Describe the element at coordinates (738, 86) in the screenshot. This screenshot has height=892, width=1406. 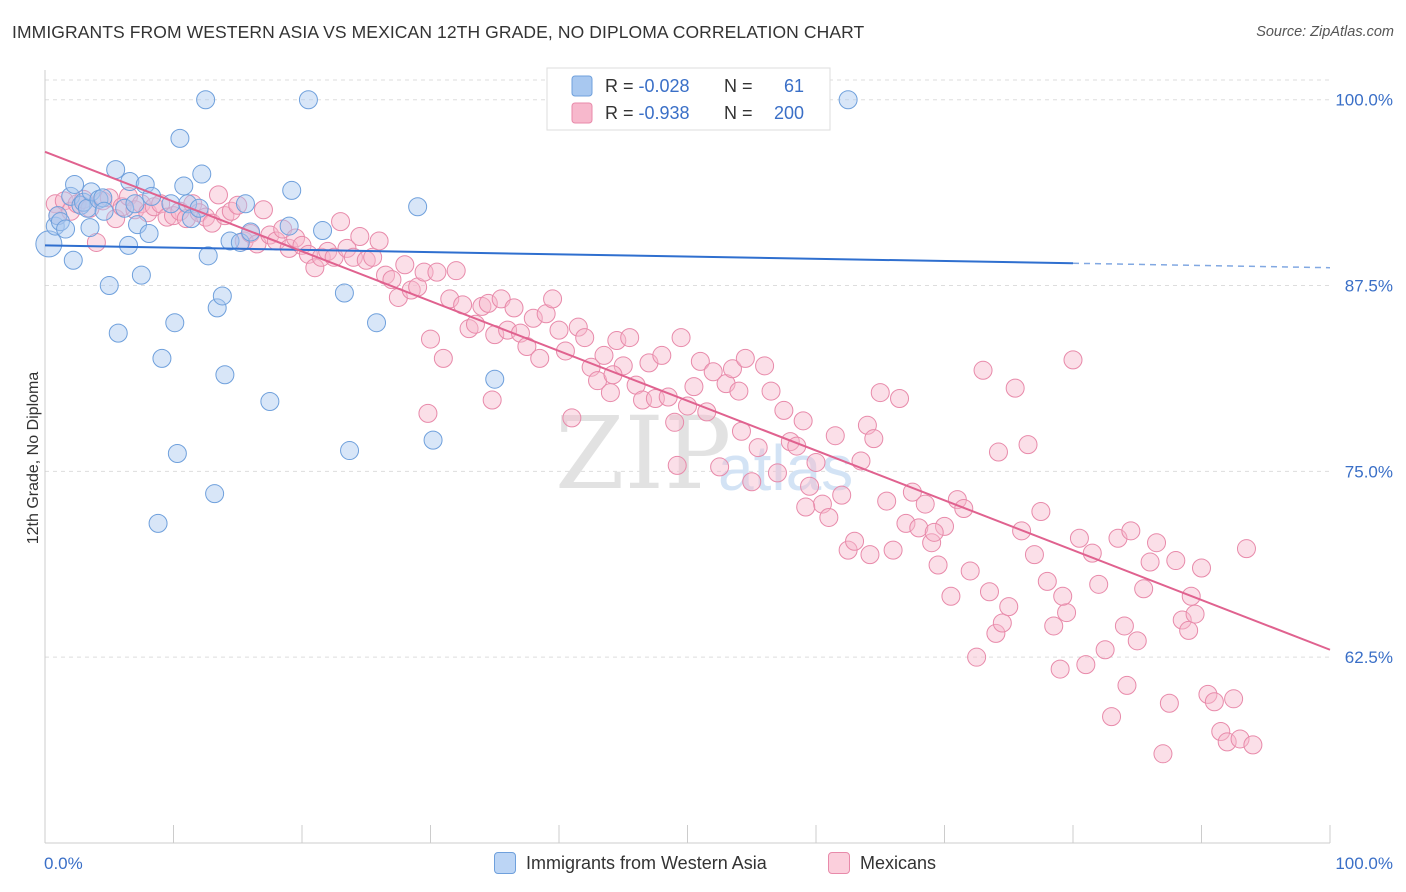
I see `legend-n-label-blue: N =` at that location.